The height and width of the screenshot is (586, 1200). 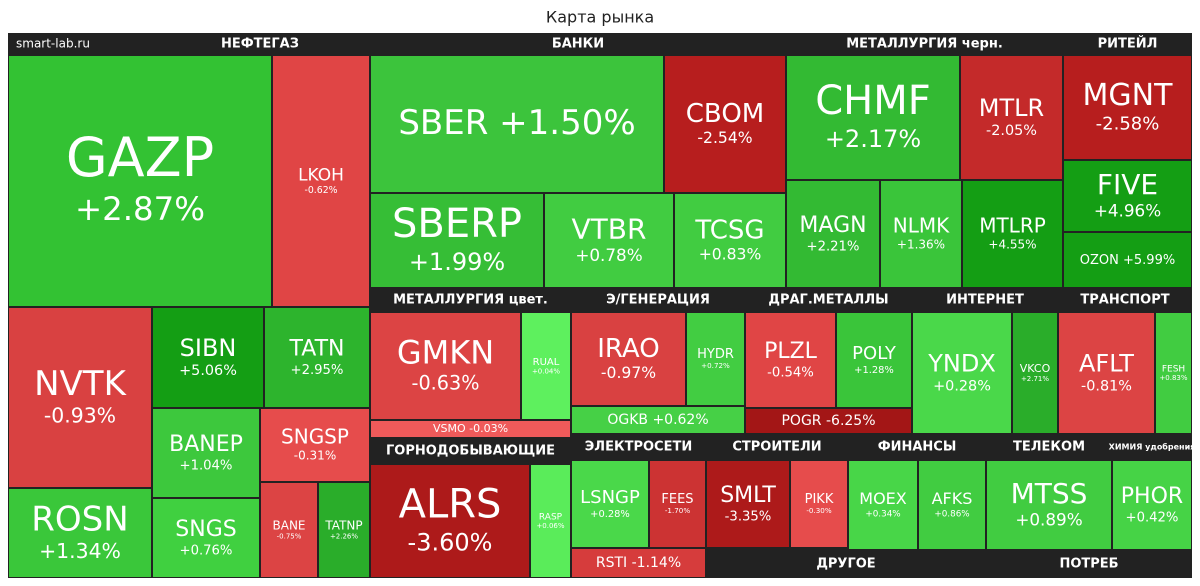 I want to click on ticker: SIBN, so click(x=208, y=348).